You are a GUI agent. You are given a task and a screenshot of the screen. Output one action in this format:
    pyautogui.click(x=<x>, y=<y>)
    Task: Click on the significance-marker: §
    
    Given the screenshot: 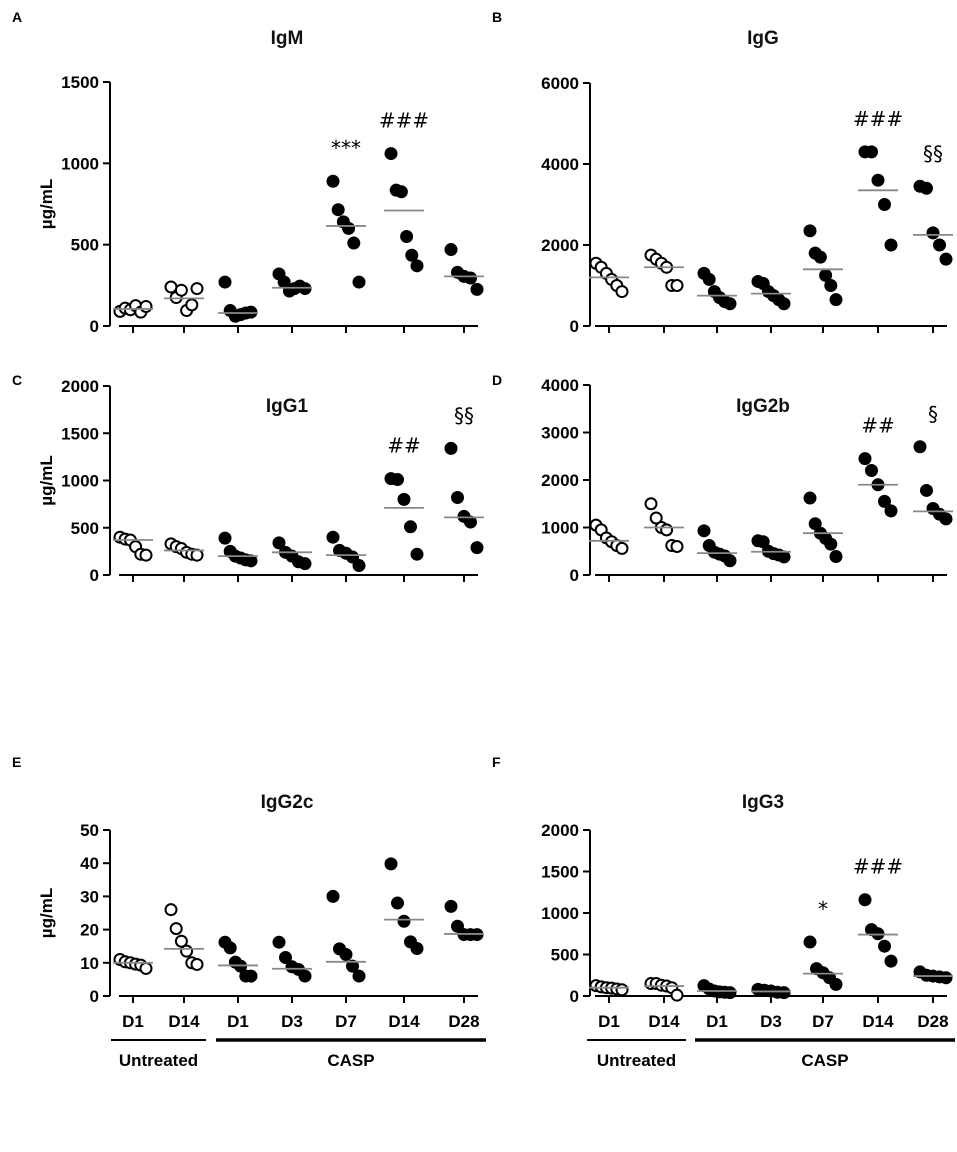 What is the action you would take?
    pyautogui.click(x=933, y=414)
    